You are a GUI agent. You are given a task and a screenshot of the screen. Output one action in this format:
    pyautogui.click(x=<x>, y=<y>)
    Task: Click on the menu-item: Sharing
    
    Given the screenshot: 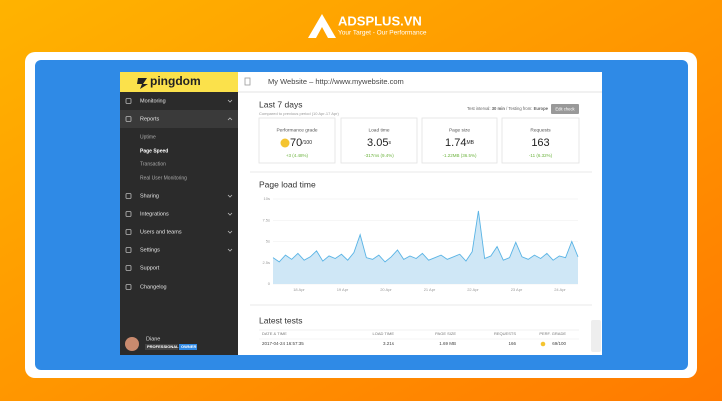 What is the action you would take?
    pyautogui.click(x=149, y=196)
    